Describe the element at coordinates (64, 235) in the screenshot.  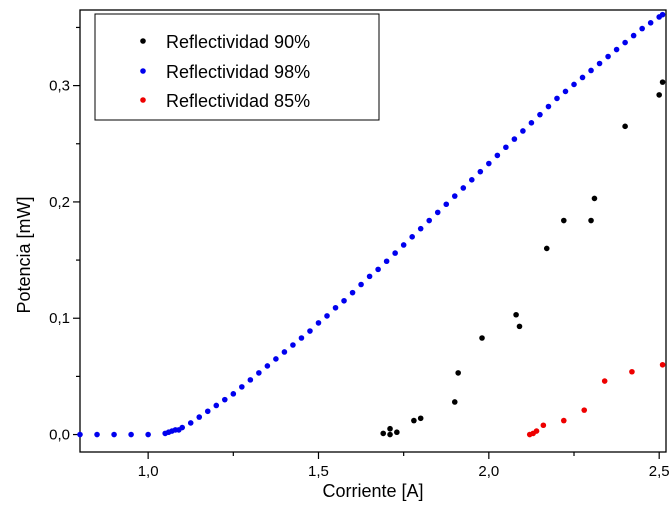
I see `y-axis-ticks: 0,0 0,1 0,2 0,3` at that location.